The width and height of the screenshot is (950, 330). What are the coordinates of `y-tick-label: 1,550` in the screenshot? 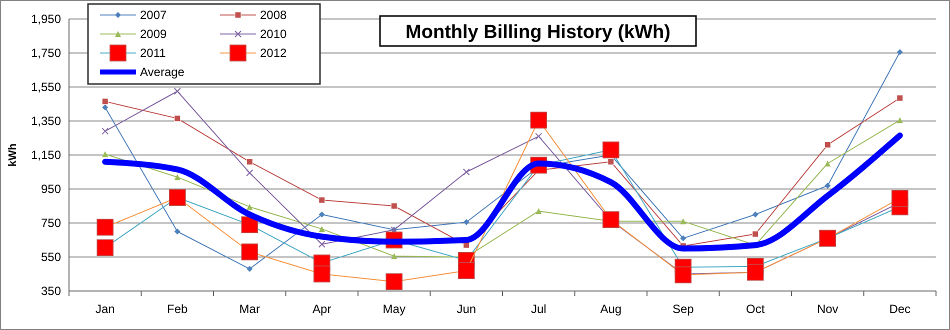 It's located at (46, 87).